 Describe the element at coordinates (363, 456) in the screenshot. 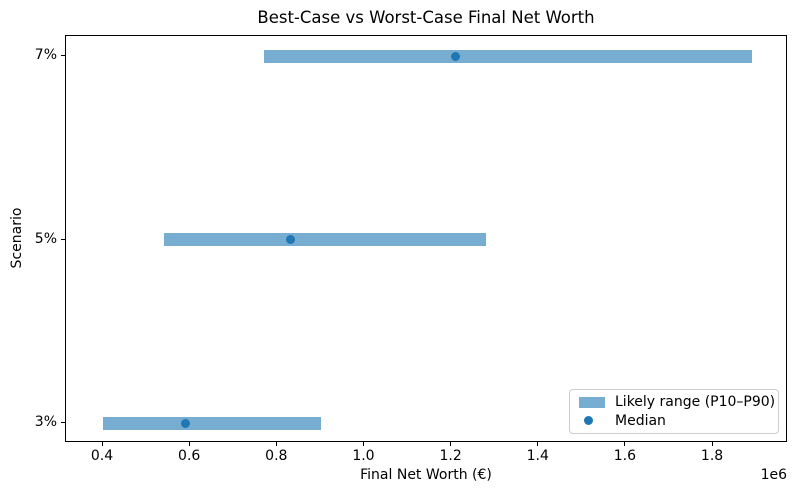

I see `x-tick-label-1-0: 1.0` at that location.